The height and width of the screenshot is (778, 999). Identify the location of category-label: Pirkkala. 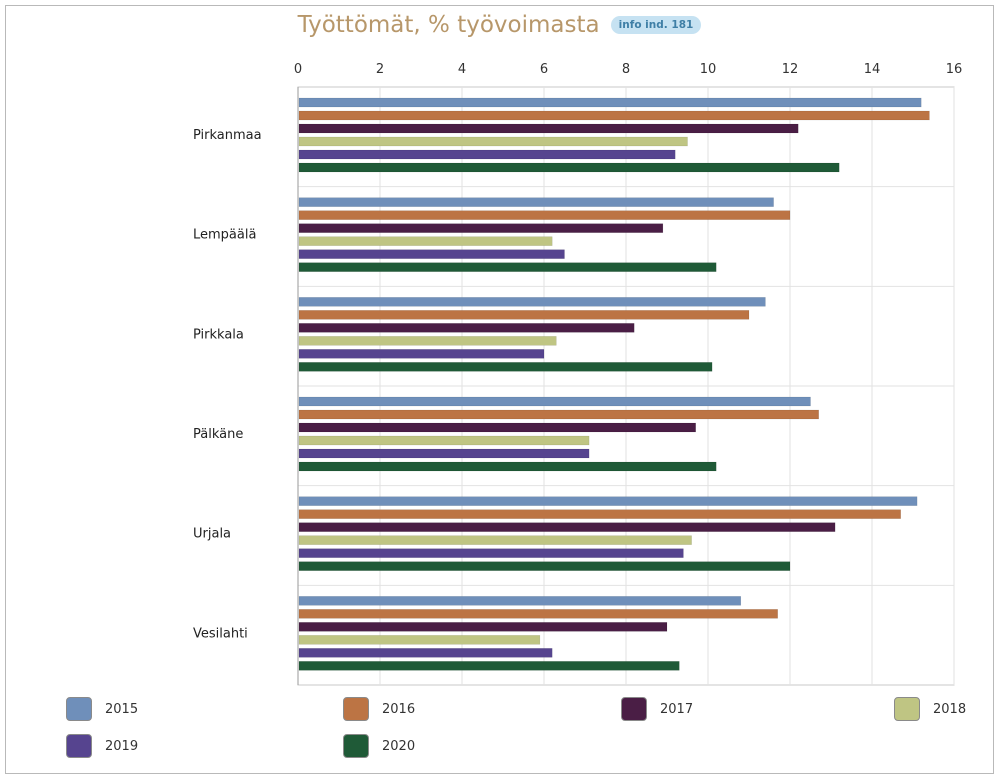
(218, 334).